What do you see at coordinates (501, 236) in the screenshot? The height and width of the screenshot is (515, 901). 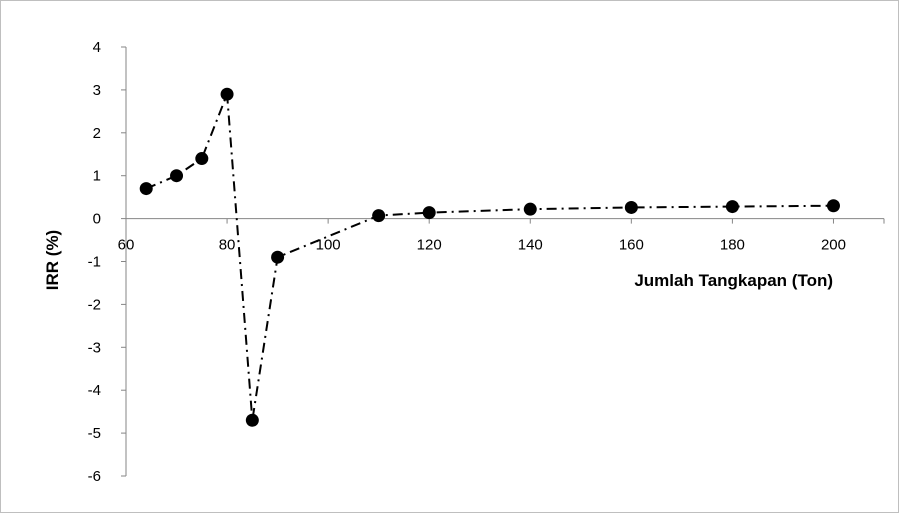 I see `x-ticks: 60 80 100 120 140 160 180 200` at bounding box center [501, 236].